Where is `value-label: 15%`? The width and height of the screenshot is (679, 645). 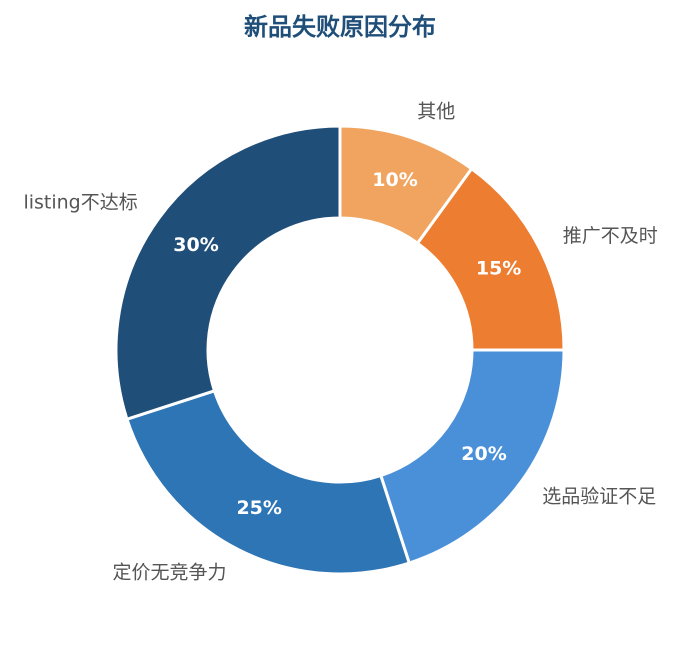
value-label: 15% is located at coordinates (498, 269).